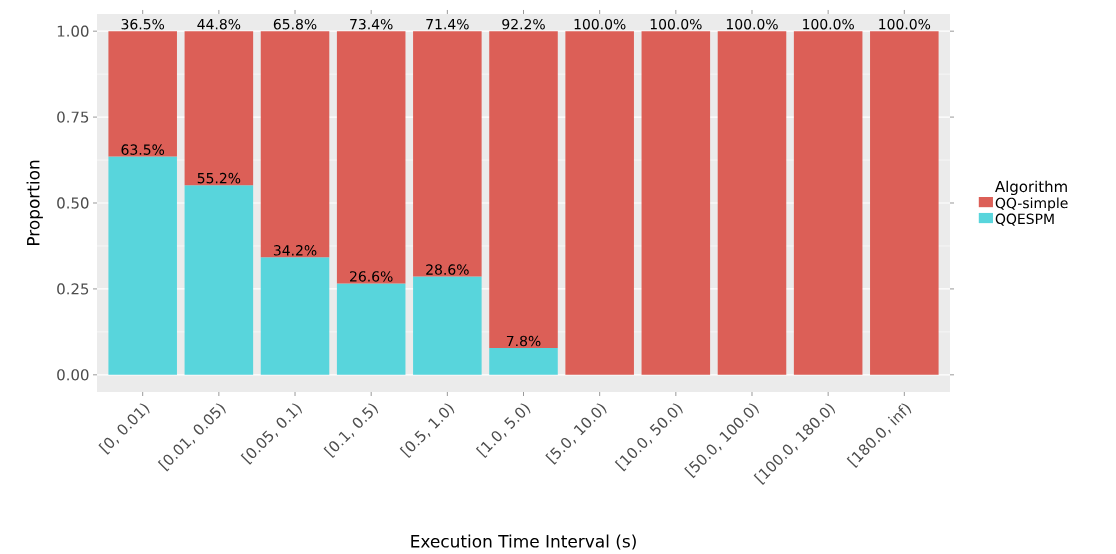  What do you see at coordinates (1031, 188) in the screenshot?
I see `legend-title: Algorithm` at bounding box center [1031, 188].